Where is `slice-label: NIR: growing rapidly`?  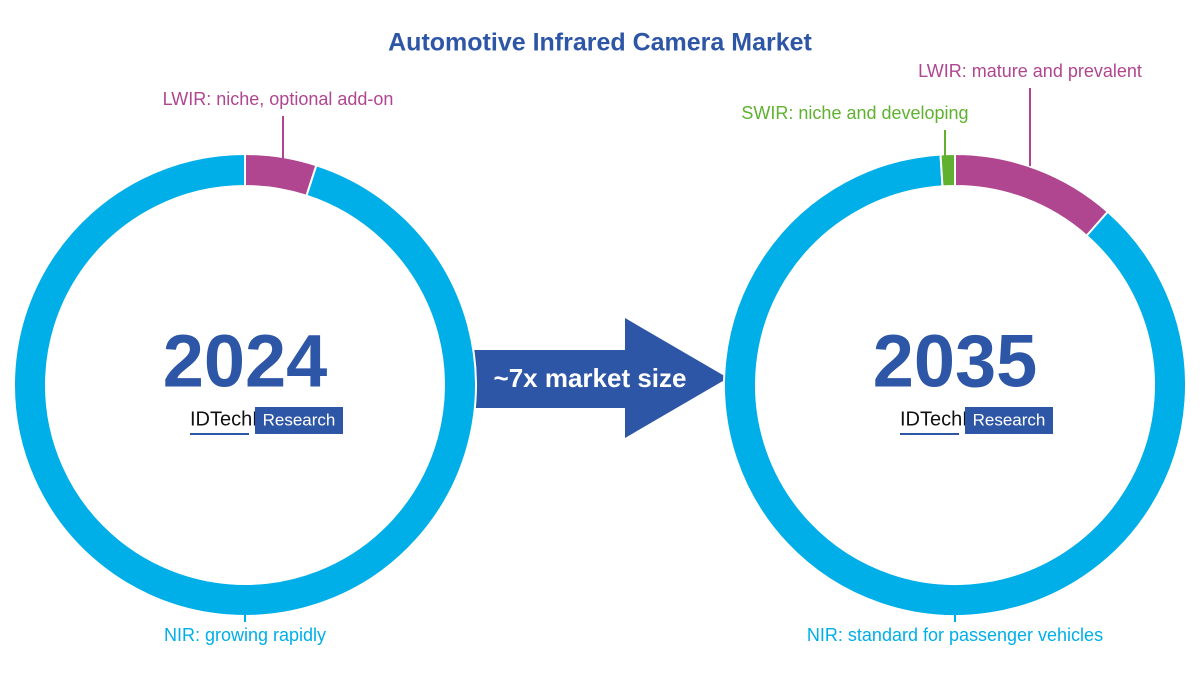 slice-label: NIR: growing rapidly is located at coordinates (245, 635).